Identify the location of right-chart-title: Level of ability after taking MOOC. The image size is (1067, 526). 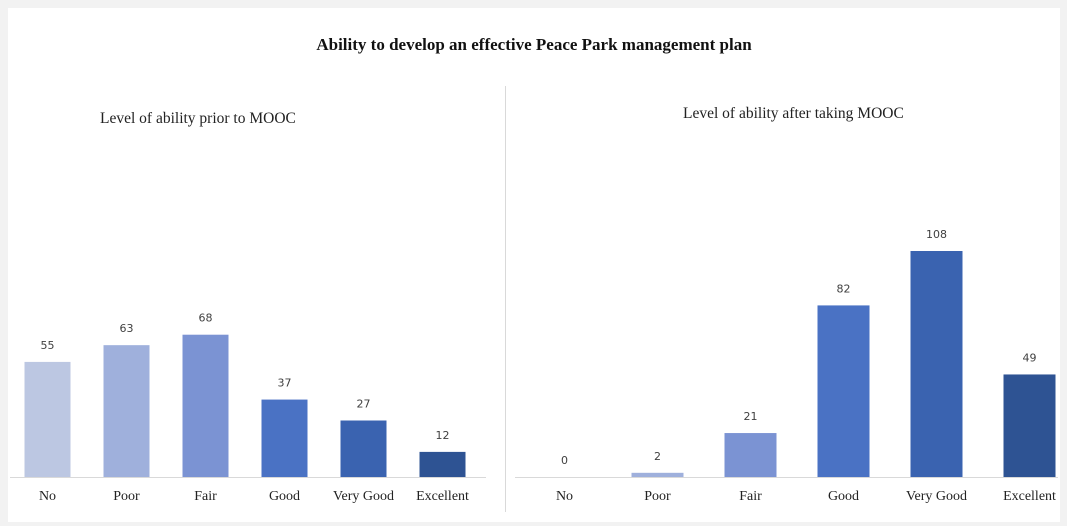
(793, 113).